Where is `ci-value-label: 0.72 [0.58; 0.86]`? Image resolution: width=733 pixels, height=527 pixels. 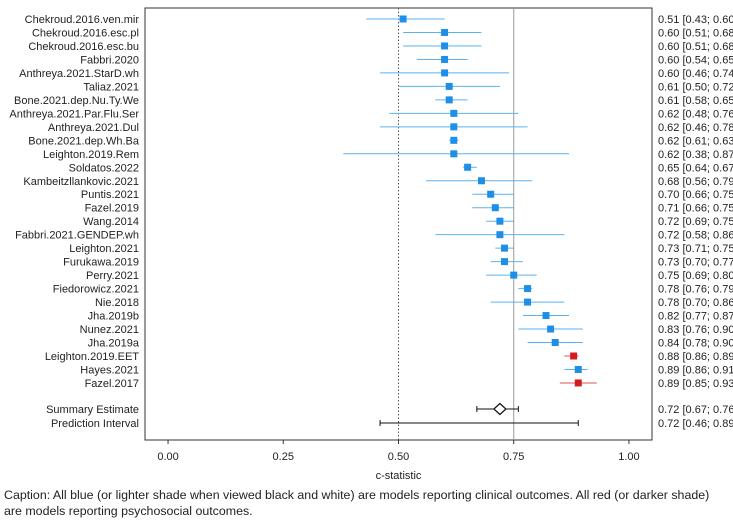
ci-value-label: 0.72 [0.58; 0.86] is located at coordinates (695, 236).